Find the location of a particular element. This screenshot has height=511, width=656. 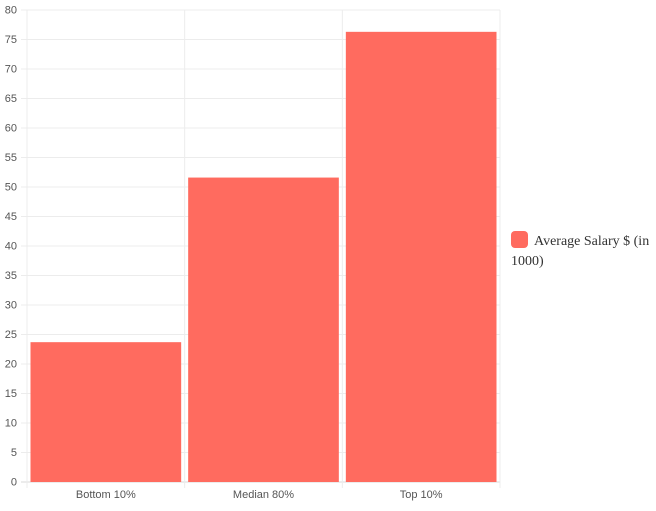

y-tick-label: 0 is located at coordinates (14, 483).